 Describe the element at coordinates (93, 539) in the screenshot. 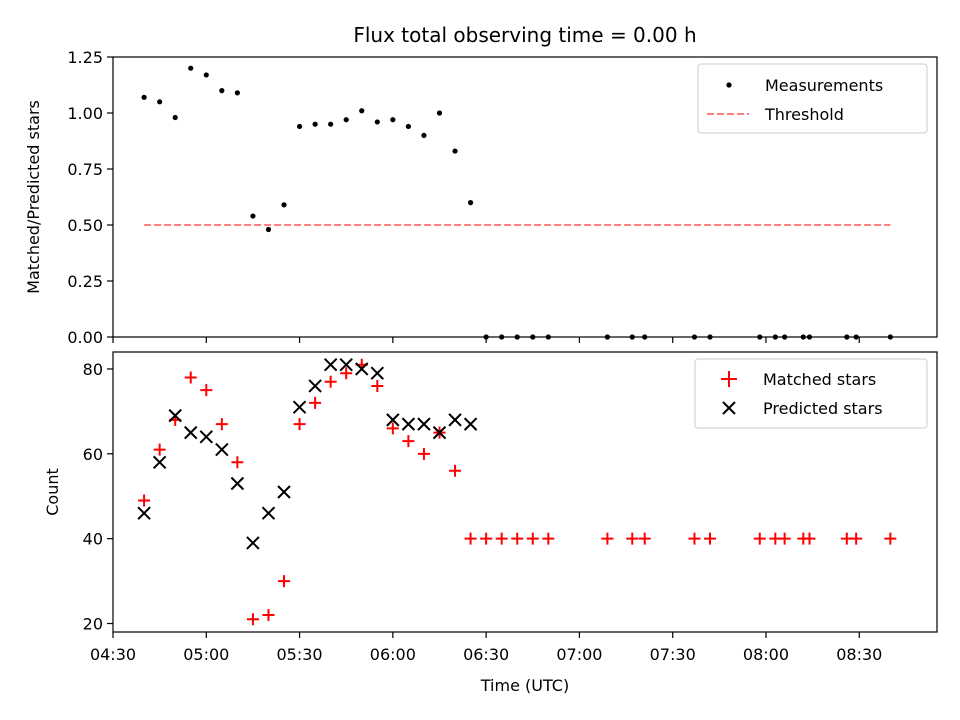

I see `star-count-y-tick-label: 40` at that location.